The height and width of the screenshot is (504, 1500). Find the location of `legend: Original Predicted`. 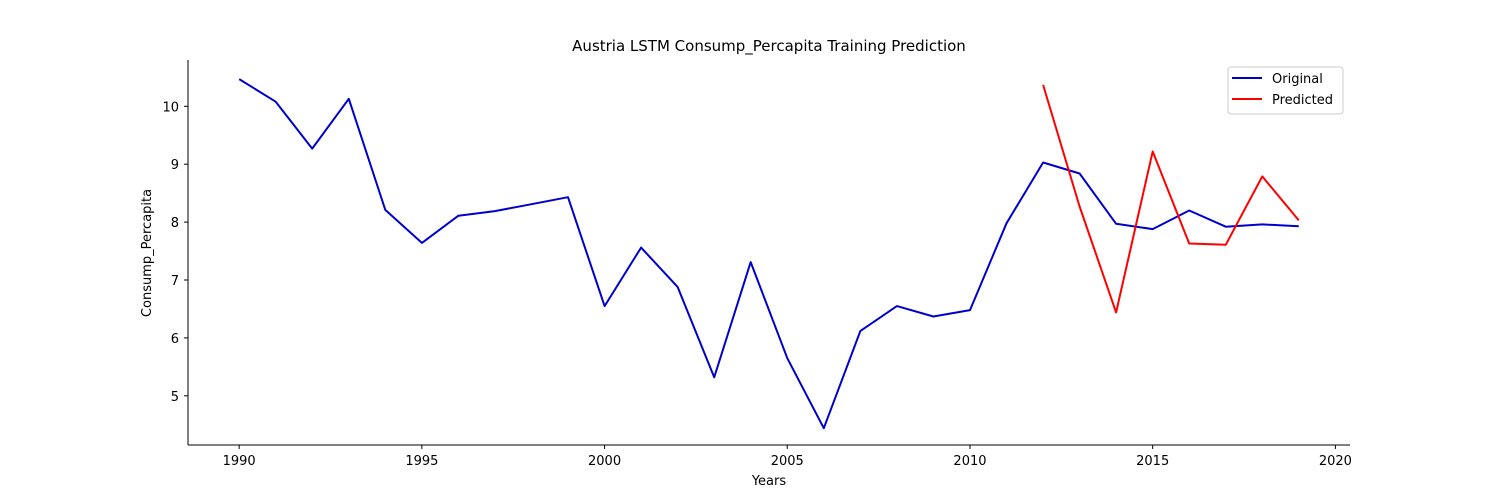

legend: Original Predicted is located at coordinates (1285, 90).